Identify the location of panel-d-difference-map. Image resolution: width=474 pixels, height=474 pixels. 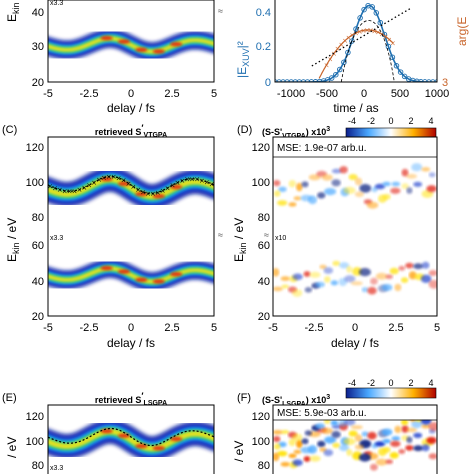
(355, 230).